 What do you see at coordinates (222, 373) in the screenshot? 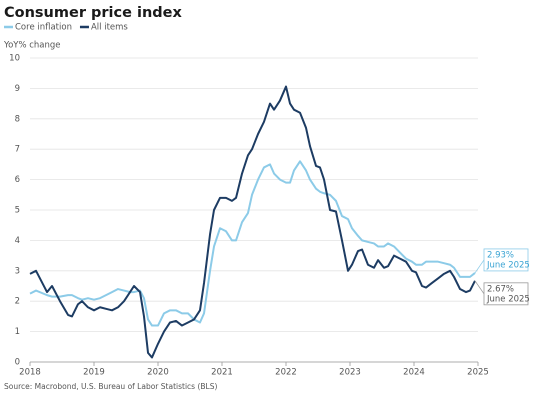
I see `x-tick-label: 2021` at bounding box center [222, 373].